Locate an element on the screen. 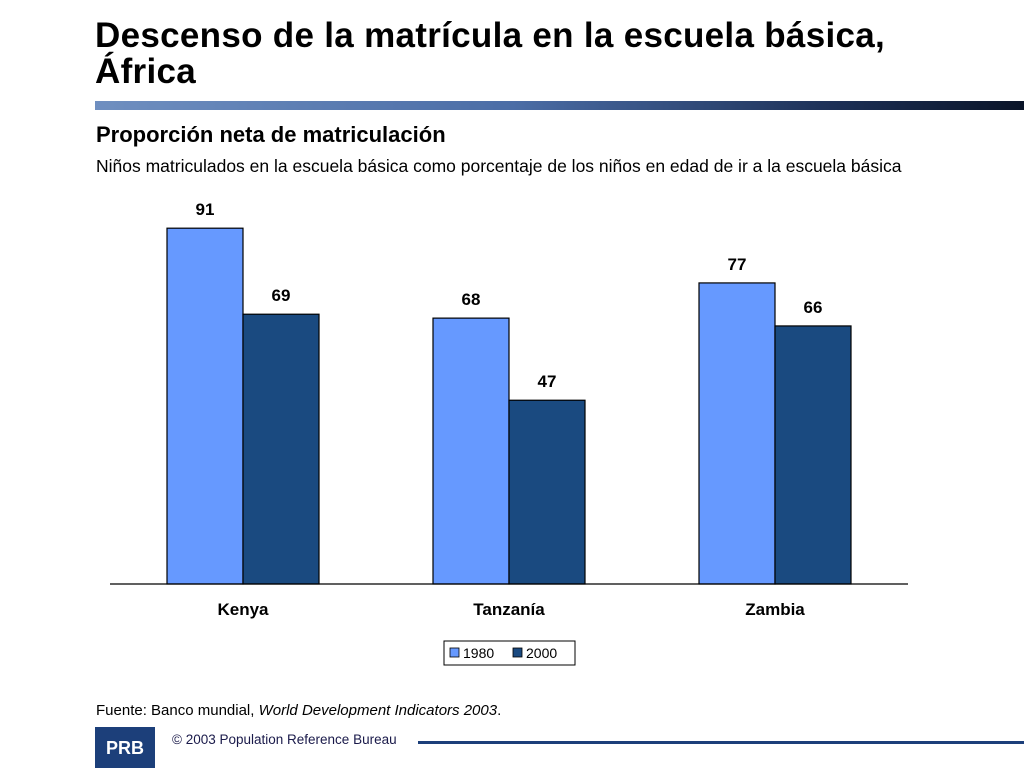  data-label: 47 is located at coordinates (547, 381).